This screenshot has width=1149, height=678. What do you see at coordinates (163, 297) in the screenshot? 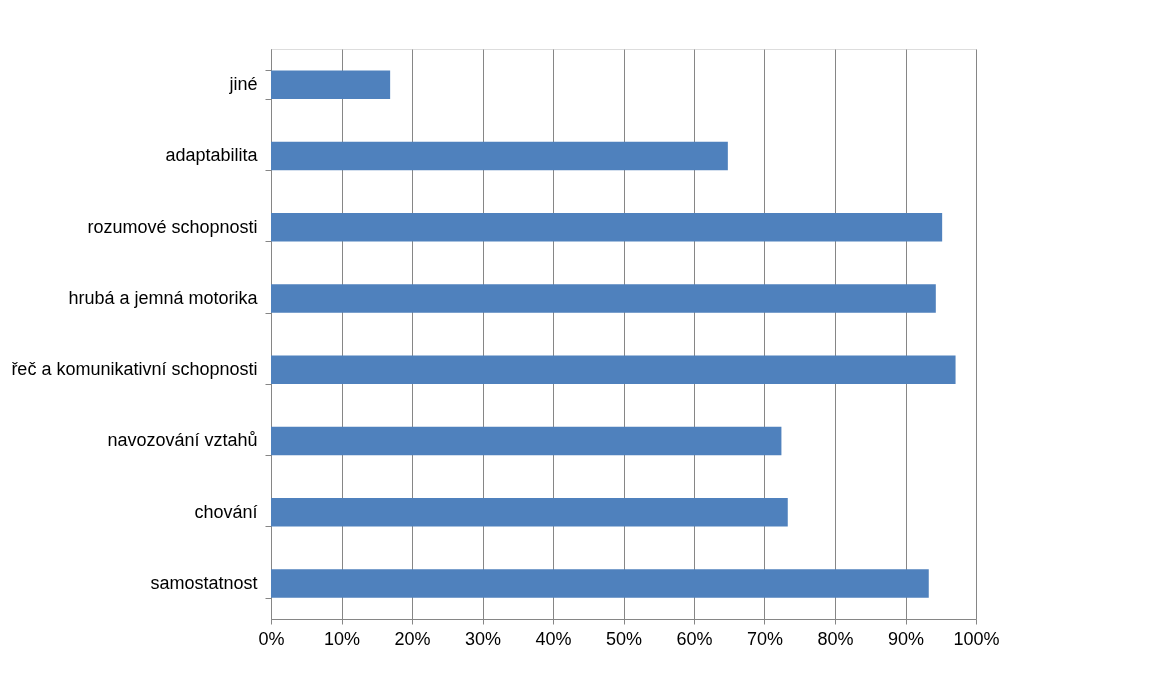
I see `y-tick-label: hrubá a jemná motorika` at bounding box center [163, 297].